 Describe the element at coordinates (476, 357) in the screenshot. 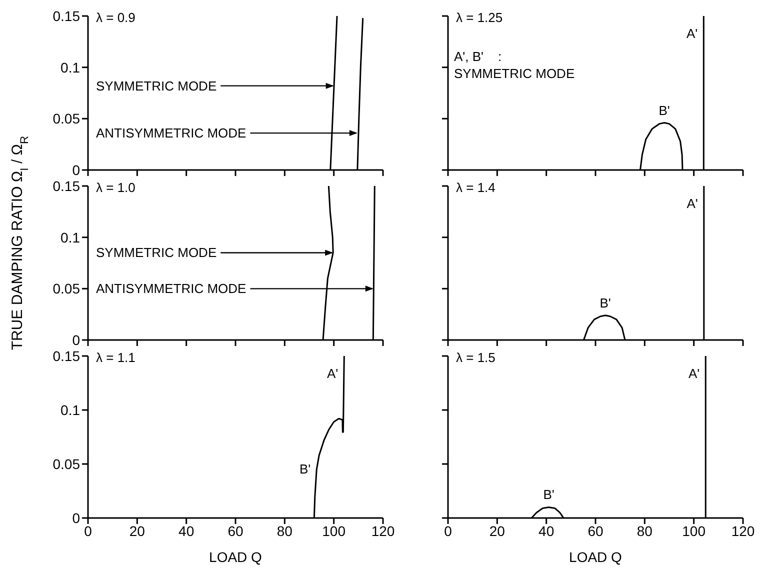

I see `chart-title: λ = 1.5` at that location.